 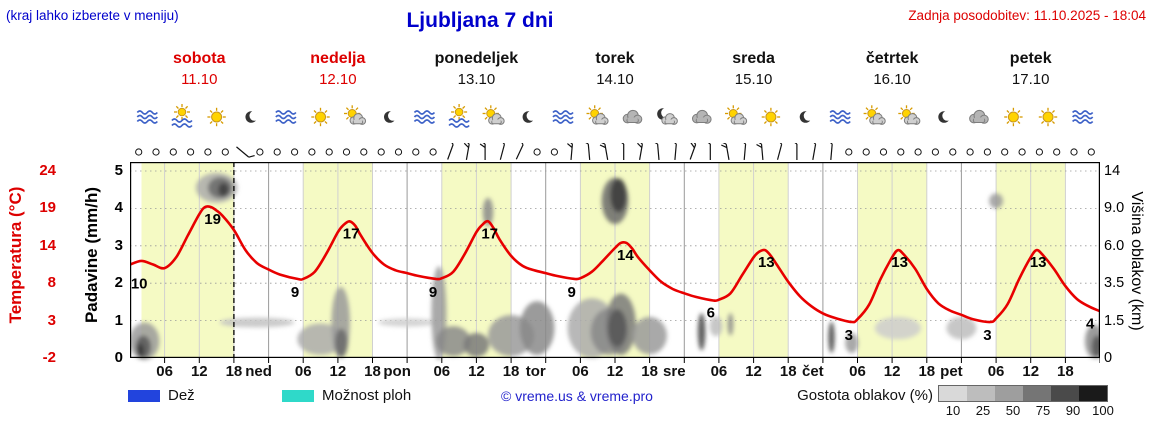 What do you see at coordinates (535, 371) in the screenshot?
I see `x-day-abbrev-label: tor` at bounding box center [535, 371].